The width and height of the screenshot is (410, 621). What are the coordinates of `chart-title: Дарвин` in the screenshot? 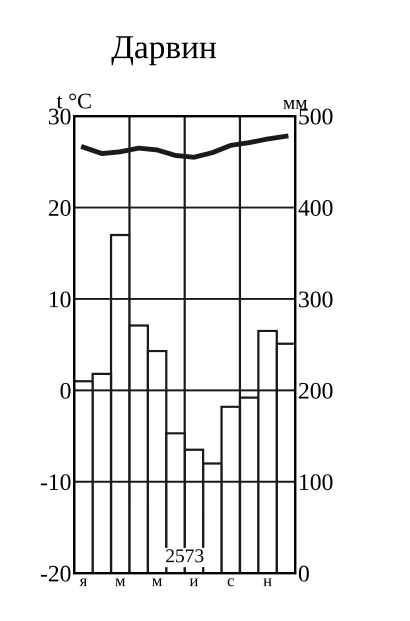 It's located at (163, 51).